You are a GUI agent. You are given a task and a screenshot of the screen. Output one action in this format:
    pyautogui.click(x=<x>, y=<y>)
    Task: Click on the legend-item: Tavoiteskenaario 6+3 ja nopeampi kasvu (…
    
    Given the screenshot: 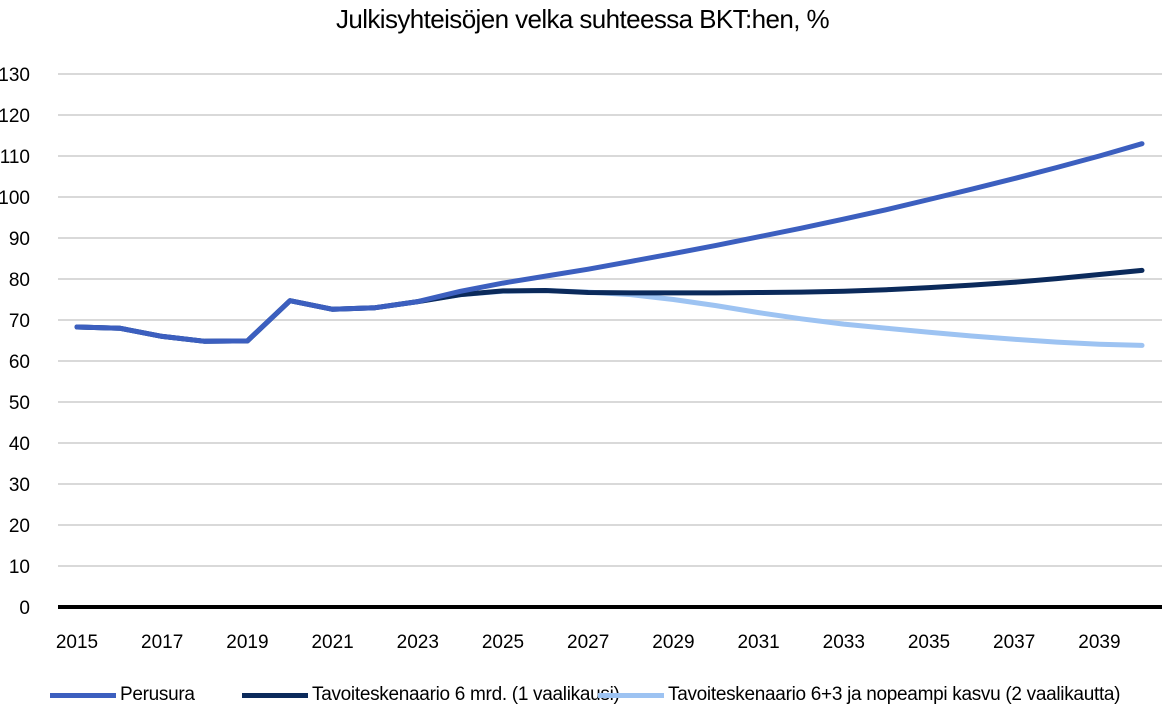 What is the action you would take?
    pyautogui.click(x=859, y=695)
    